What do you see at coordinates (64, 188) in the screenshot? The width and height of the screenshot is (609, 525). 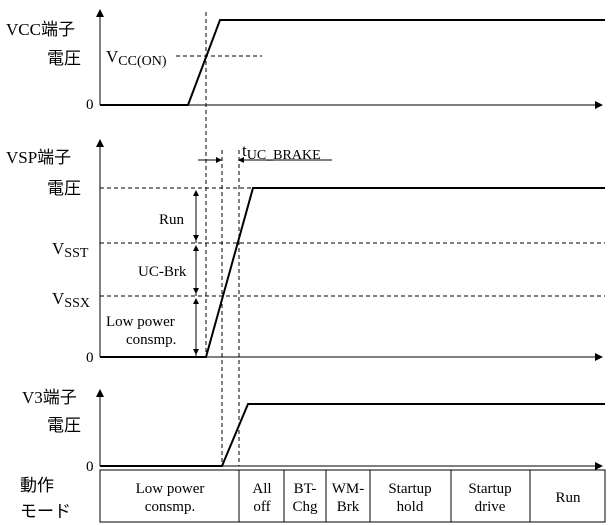 I see `vsp-label-line2: 電圧` at bounding box center [64, 188].